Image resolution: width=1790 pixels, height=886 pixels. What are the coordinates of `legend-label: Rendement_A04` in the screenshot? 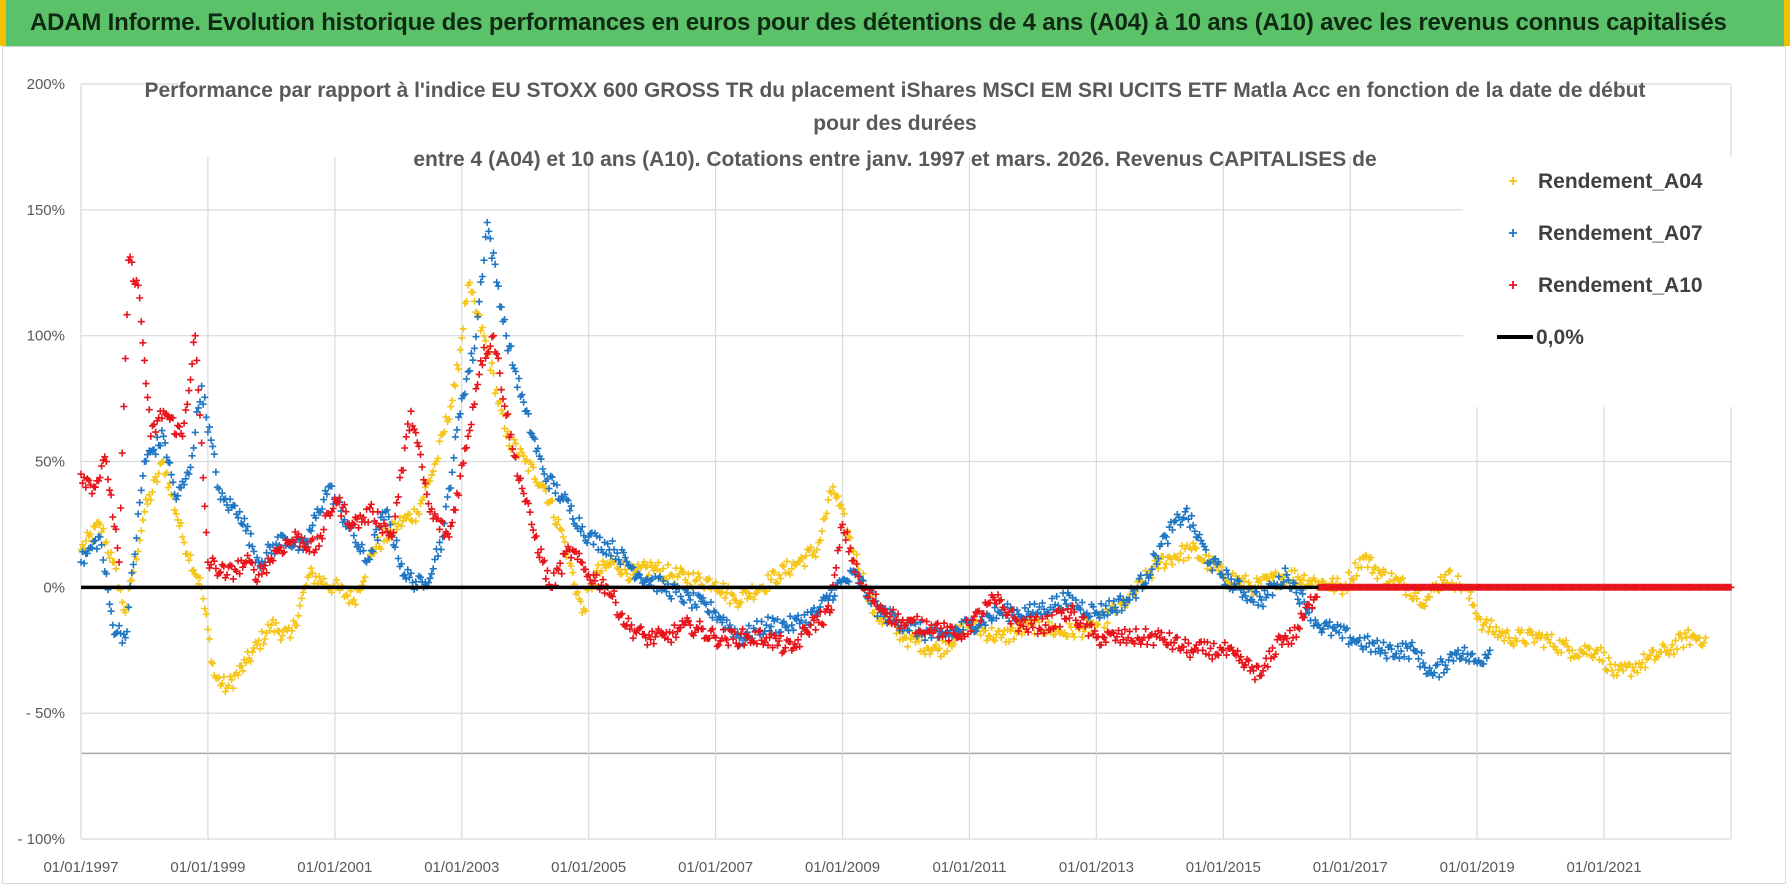 It's located at (1620, 181).